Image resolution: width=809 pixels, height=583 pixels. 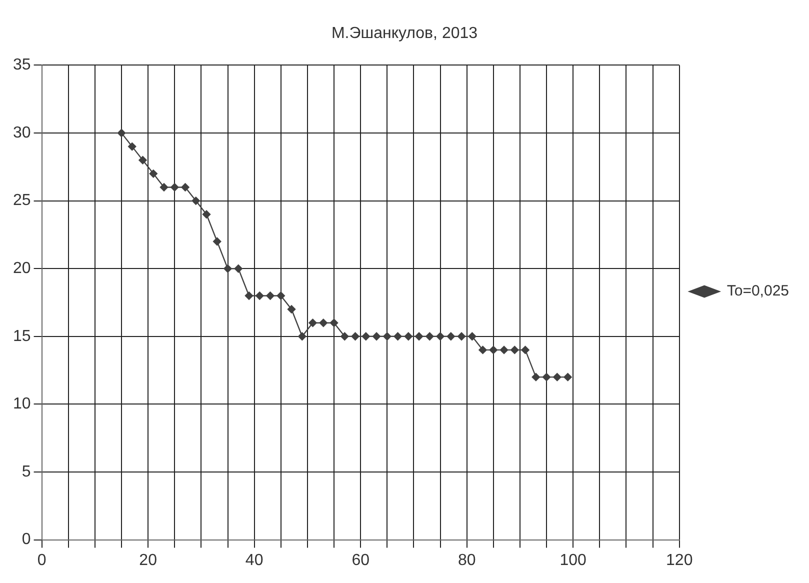 I want to click on y-tick-label: 35, so click(x=22, y=65).